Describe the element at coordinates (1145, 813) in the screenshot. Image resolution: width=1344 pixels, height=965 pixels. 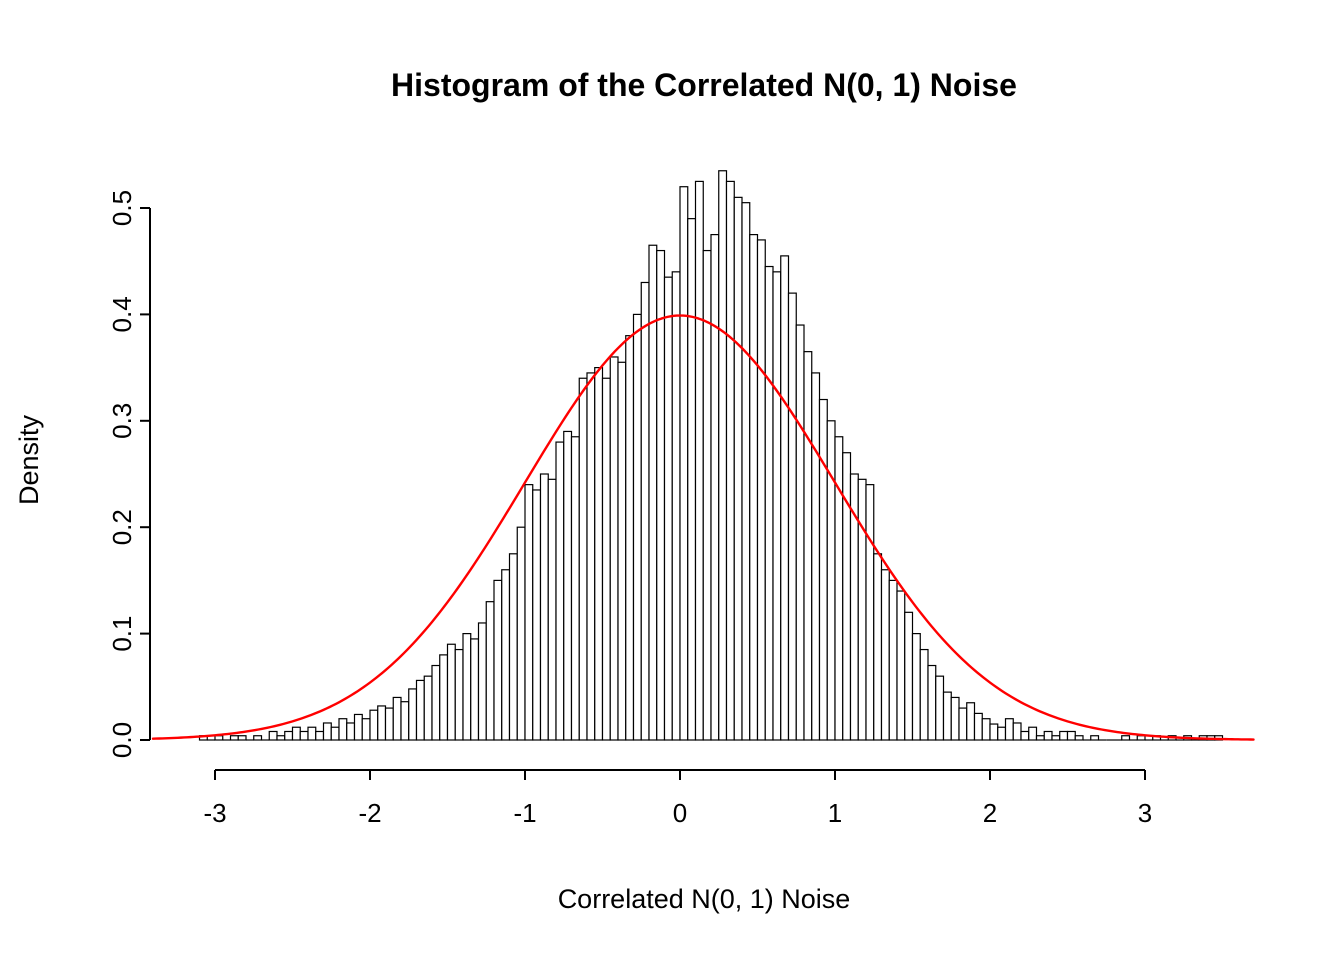
I see `x-tick-label: 3` at that location.